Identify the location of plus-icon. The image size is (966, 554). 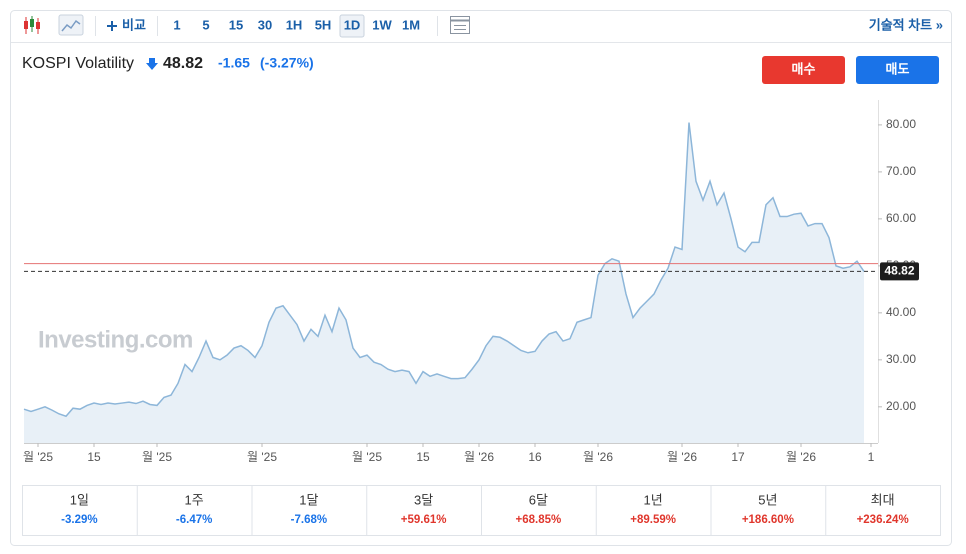
(112, 26).